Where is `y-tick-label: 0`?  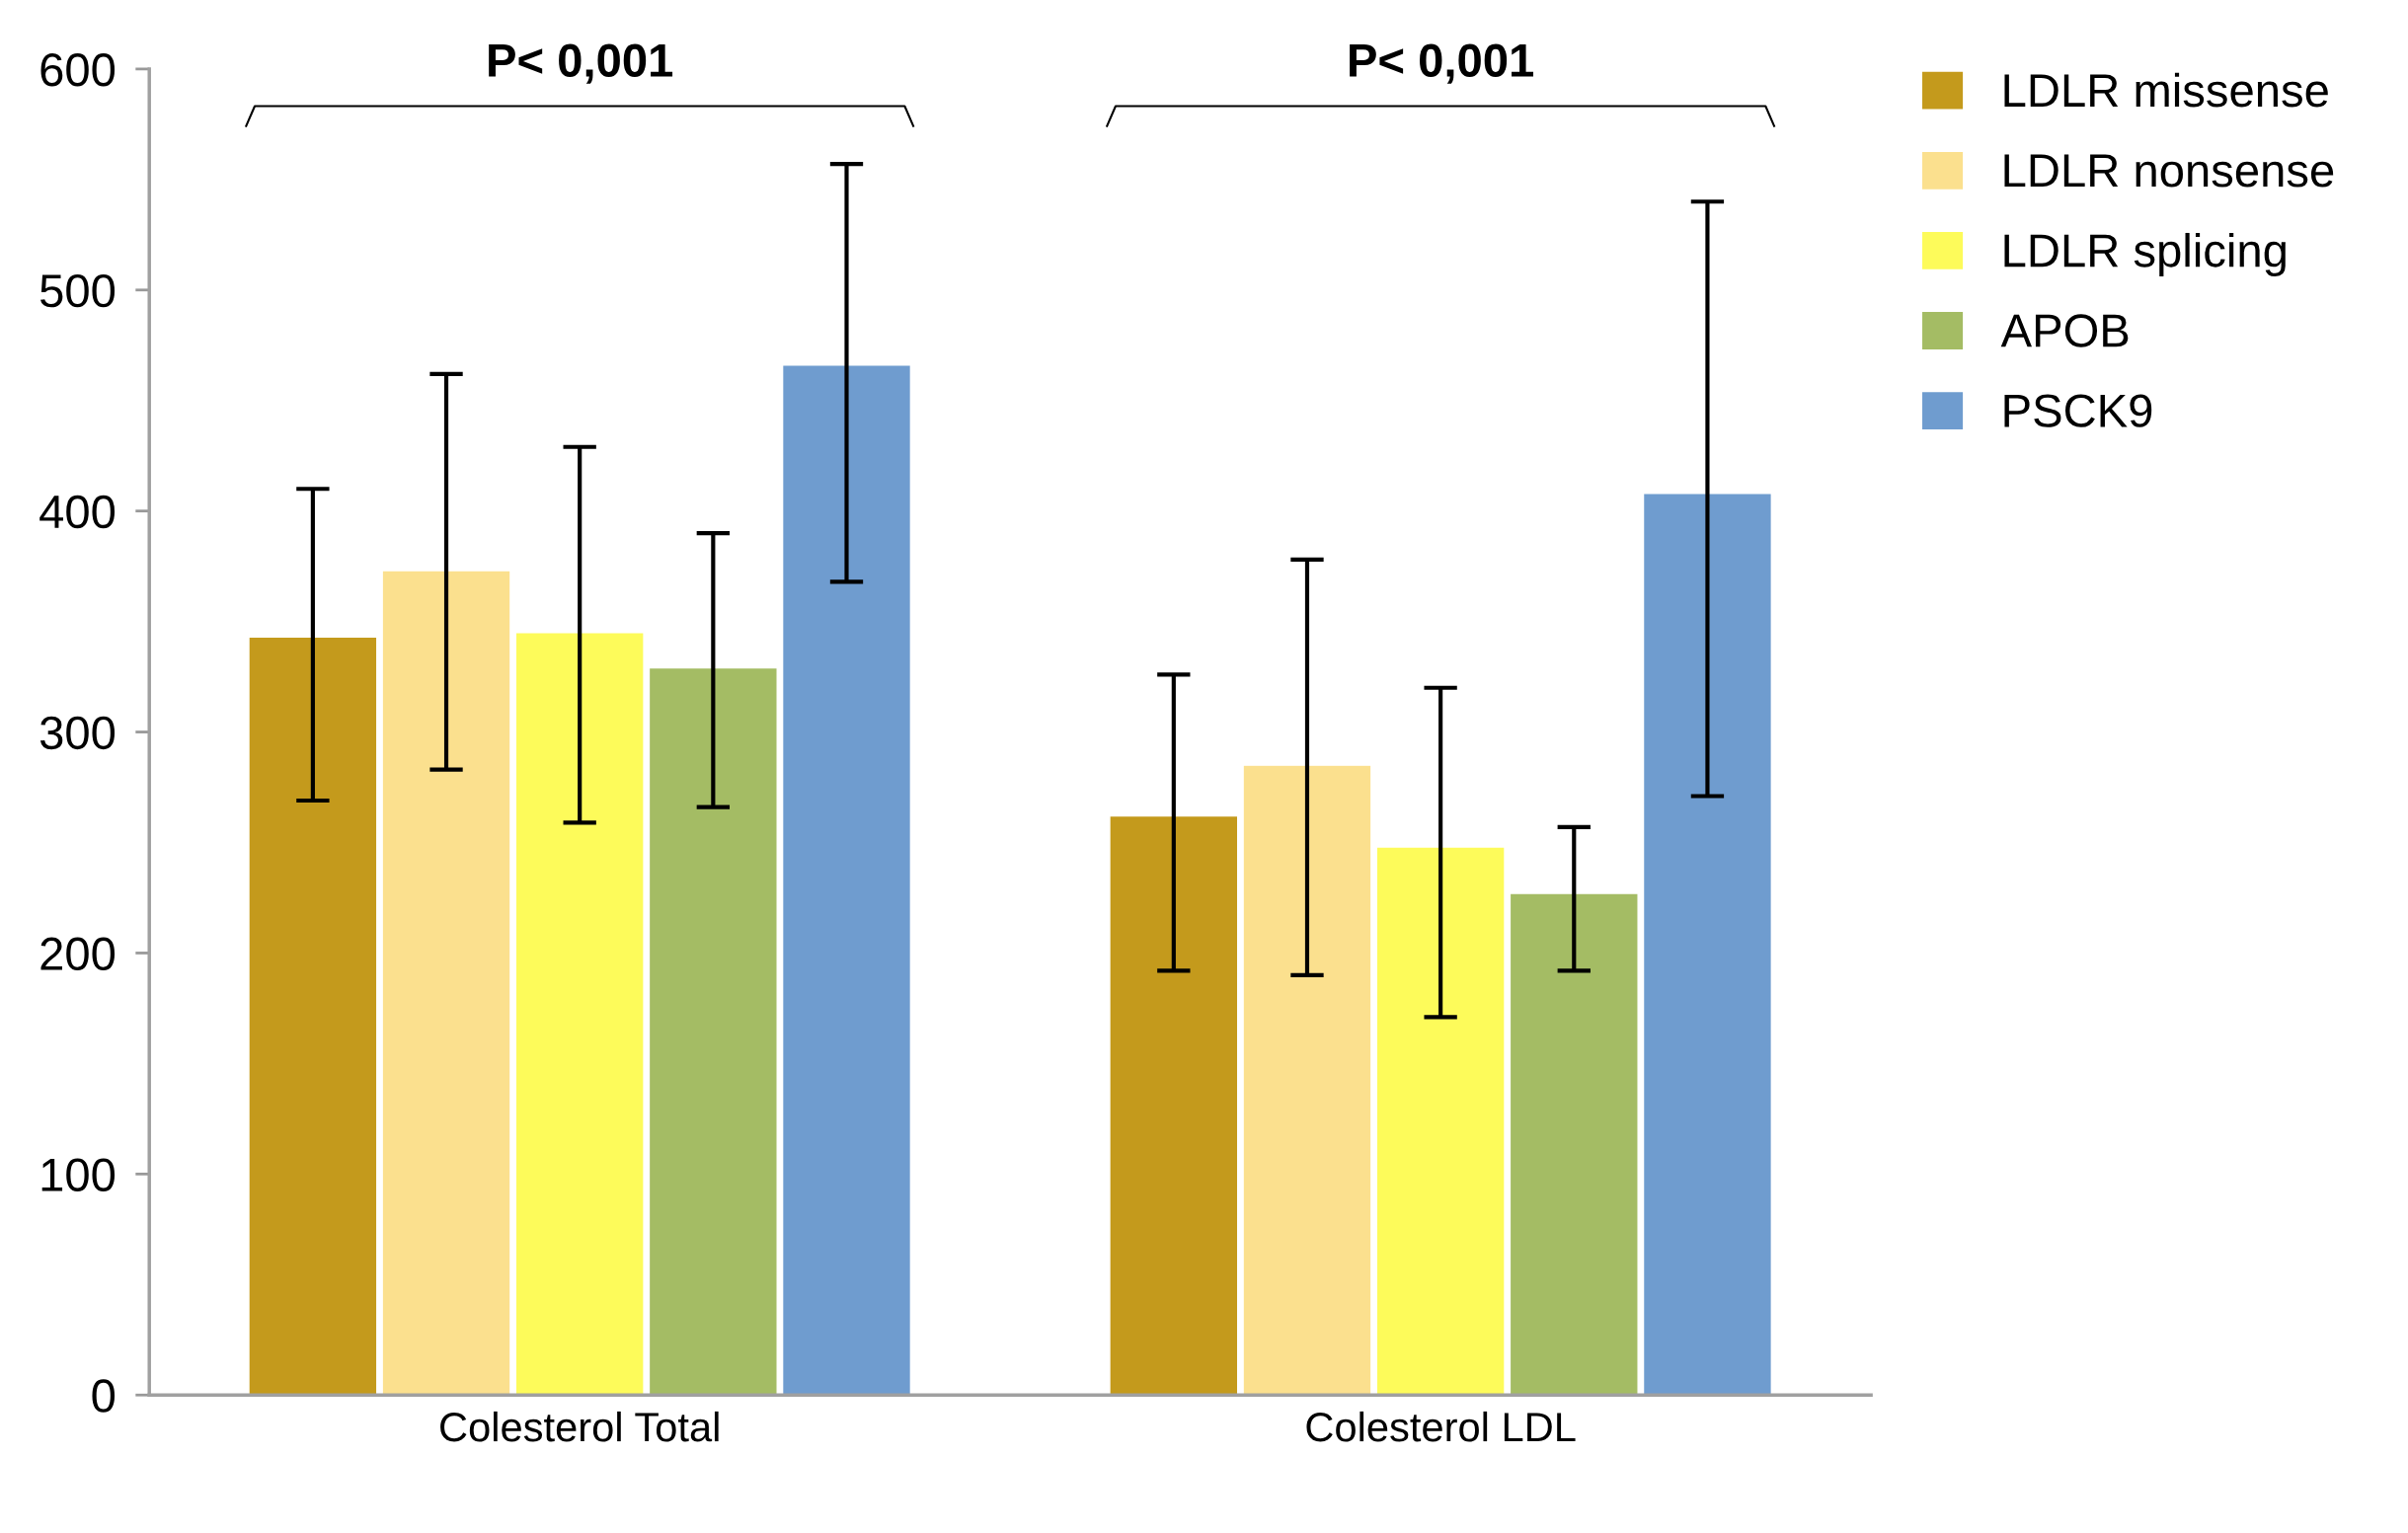 y-tick-label: 0 is located at coordinates (104, 1396).